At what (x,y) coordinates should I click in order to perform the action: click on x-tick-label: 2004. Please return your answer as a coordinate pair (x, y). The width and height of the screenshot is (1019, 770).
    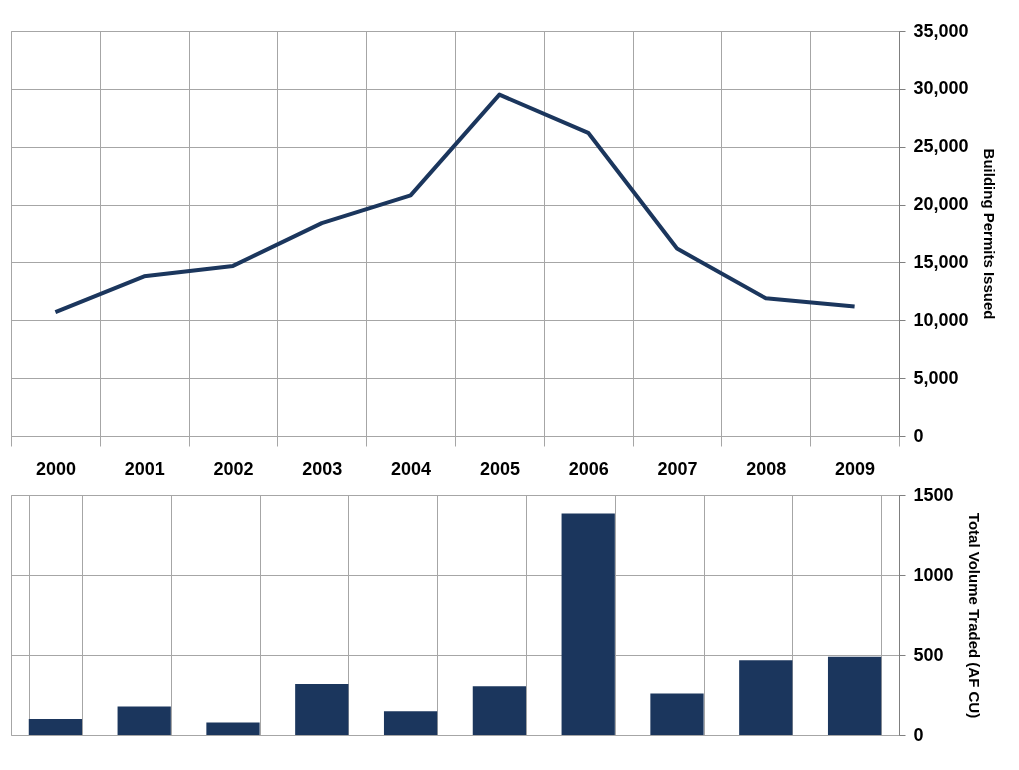
    Looking at the image, I should click on (411, 468).